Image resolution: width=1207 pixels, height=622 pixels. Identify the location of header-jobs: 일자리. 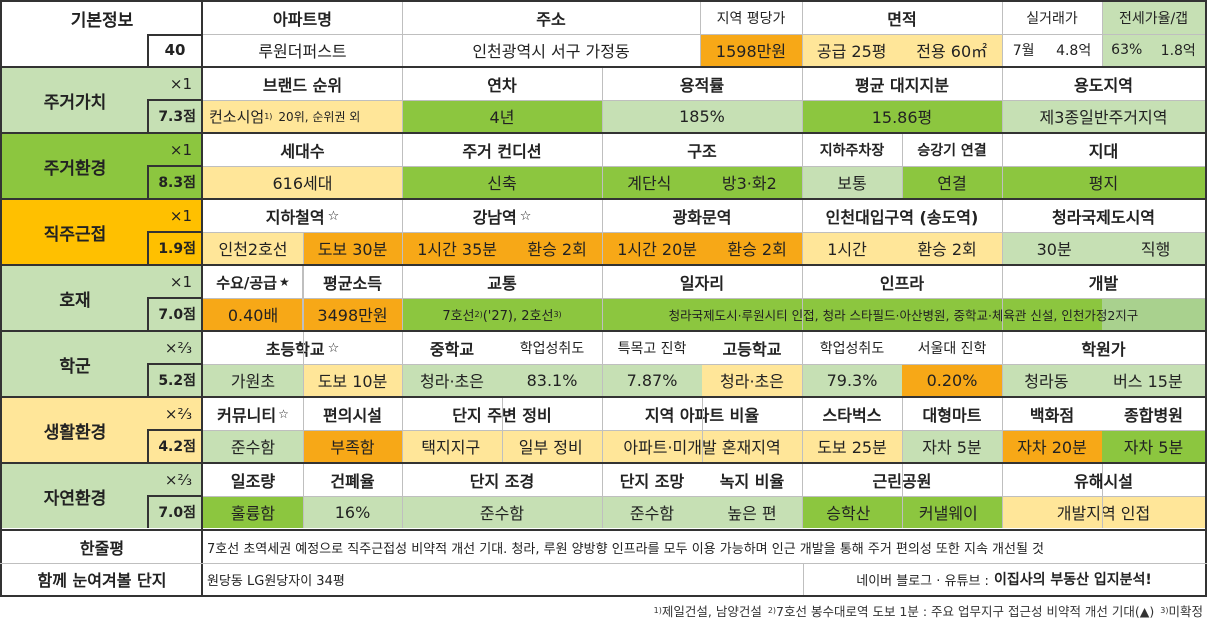
(702, 283).